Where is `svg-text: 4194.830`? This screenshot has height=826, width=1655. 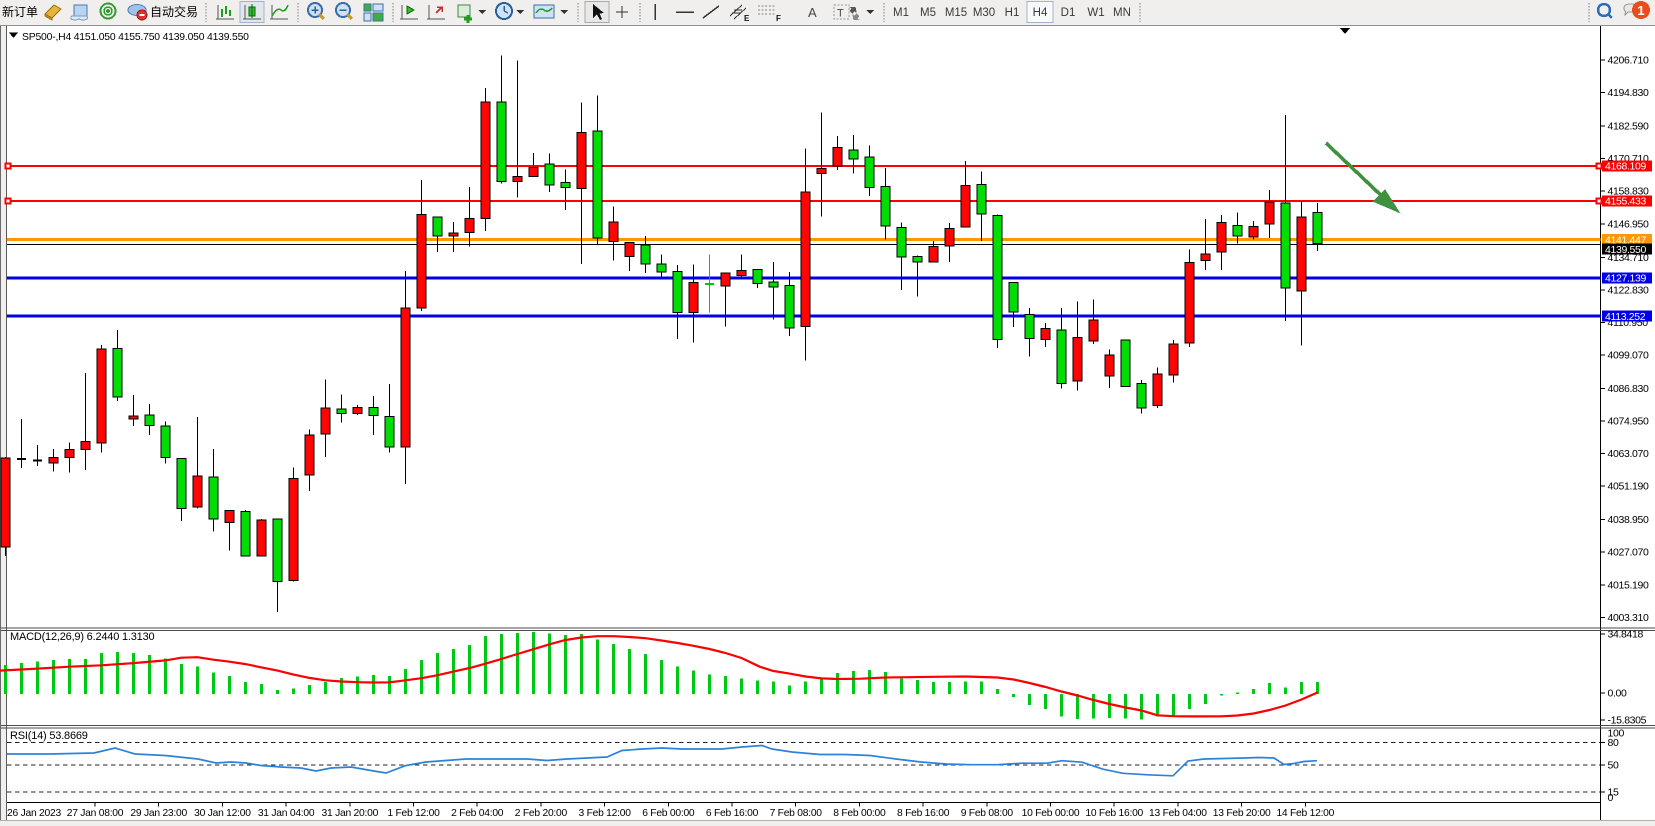
svg-text: 4194.830 is located at coordinates (1629, 93).